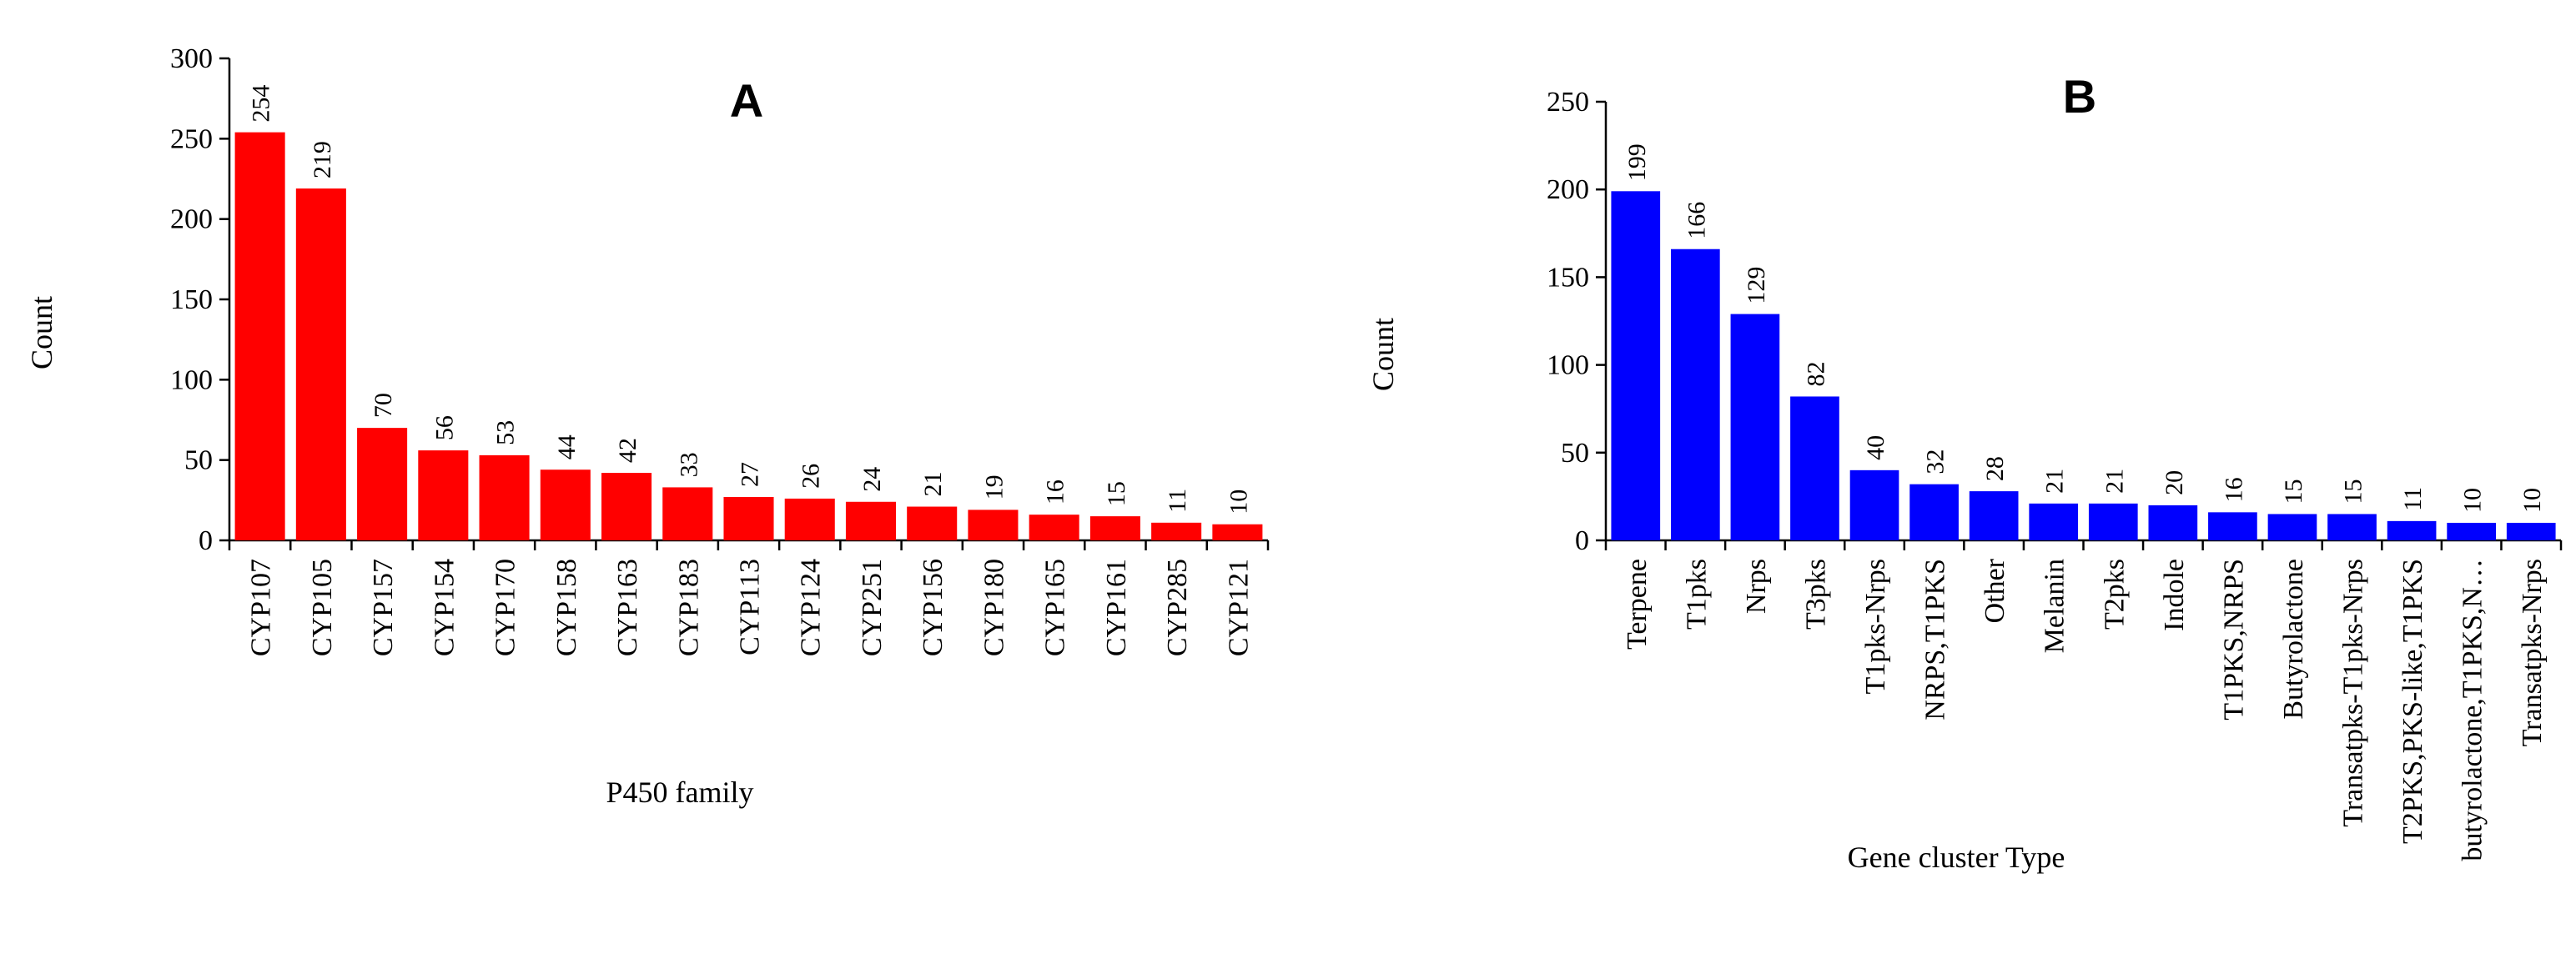 The height and width of the screenshot is (979, 2576). I want to click on data-label: 20, so click(2174, 483).